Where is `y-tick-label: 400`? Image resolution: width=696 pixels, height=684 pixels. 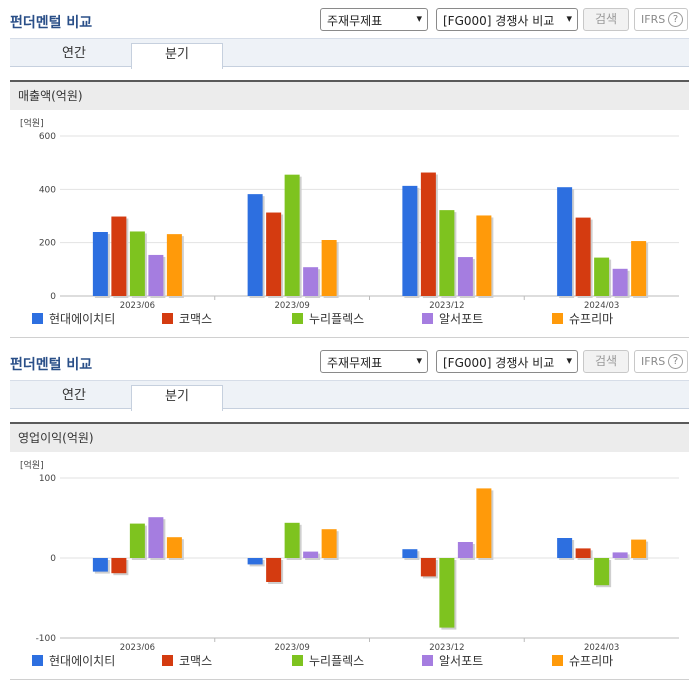 y-tick-label: 400 is located at coordinates (47, 190).